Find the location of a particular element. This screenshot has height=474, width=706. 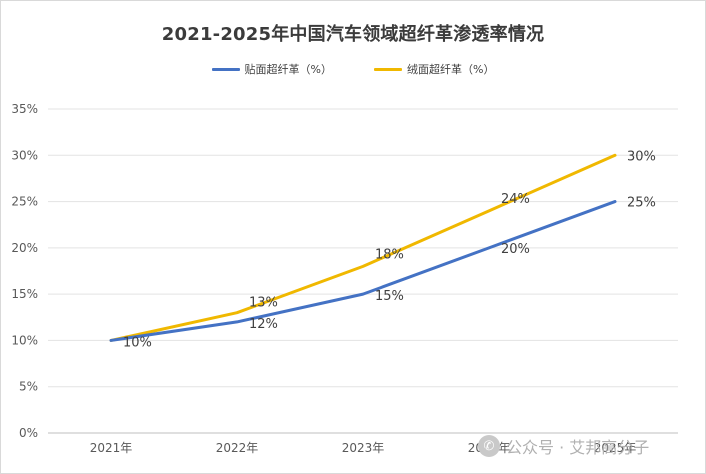

y-tick-label: 0% is located at coordinates (28, 433).